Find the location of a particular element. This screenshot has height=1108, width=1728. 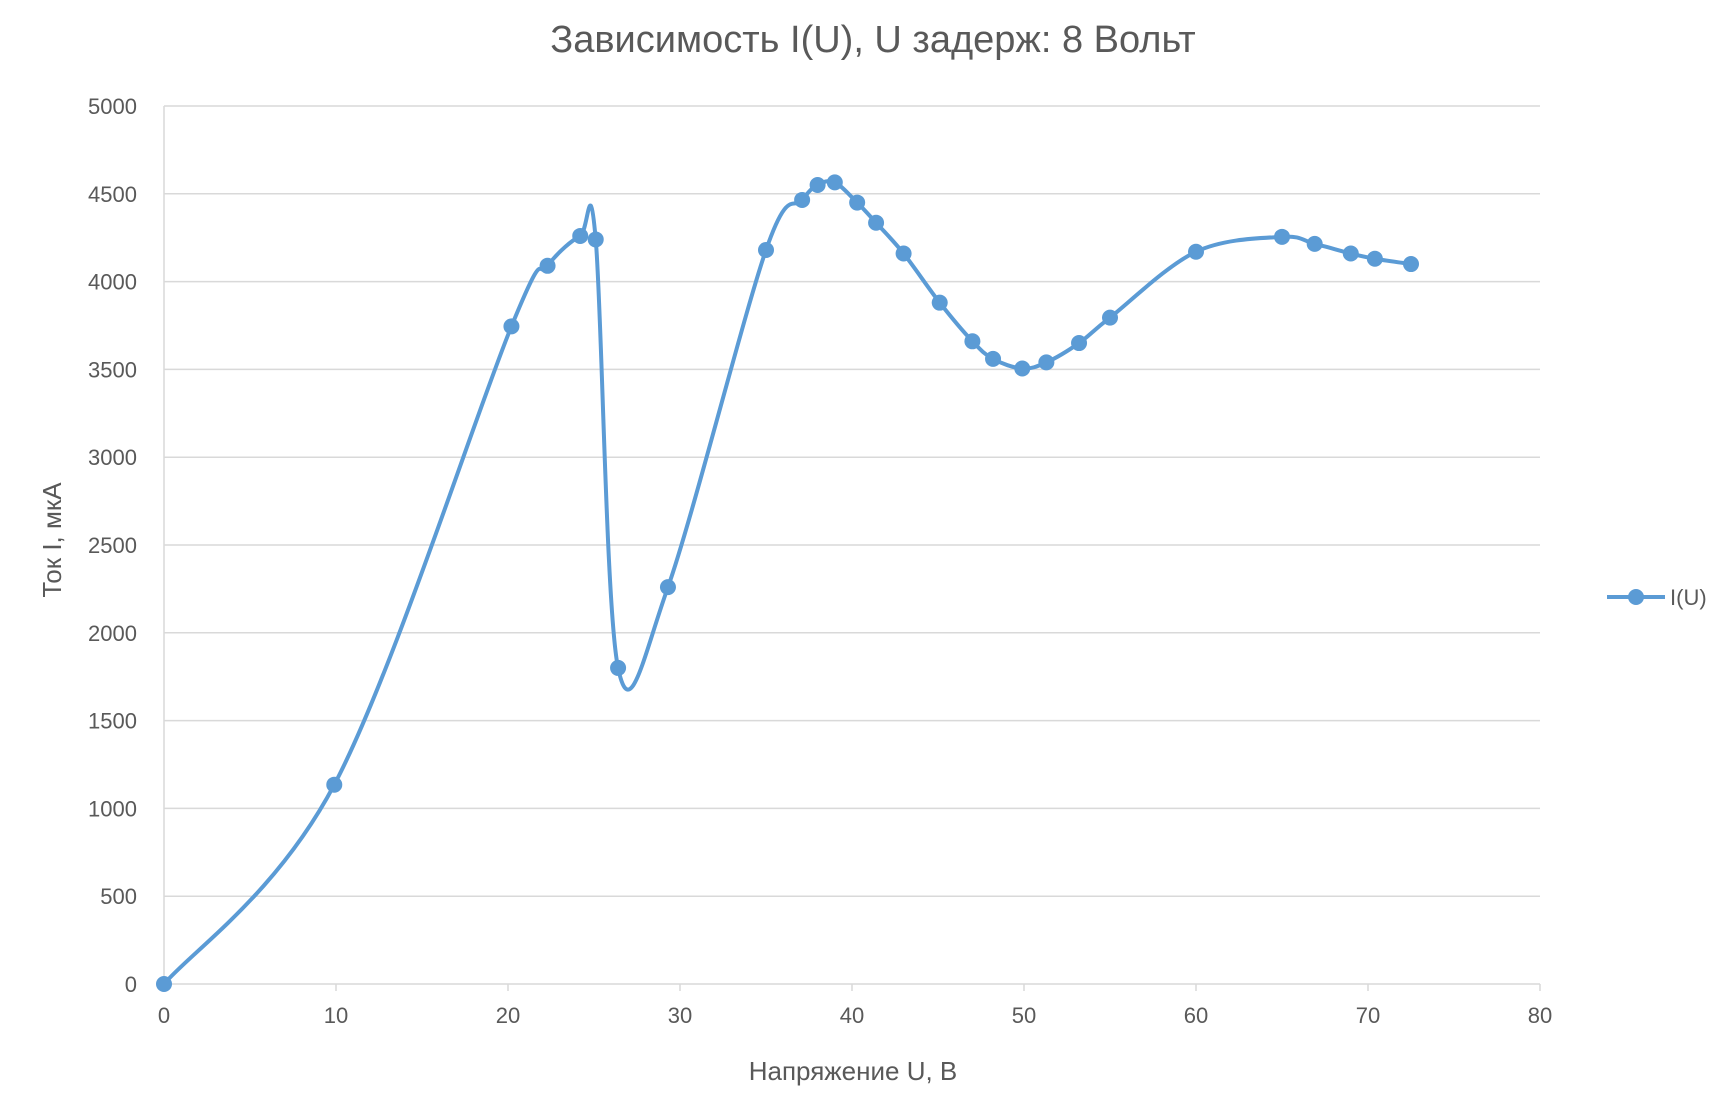

y-tick-label: 5000 is located at coordinates (112, 106).